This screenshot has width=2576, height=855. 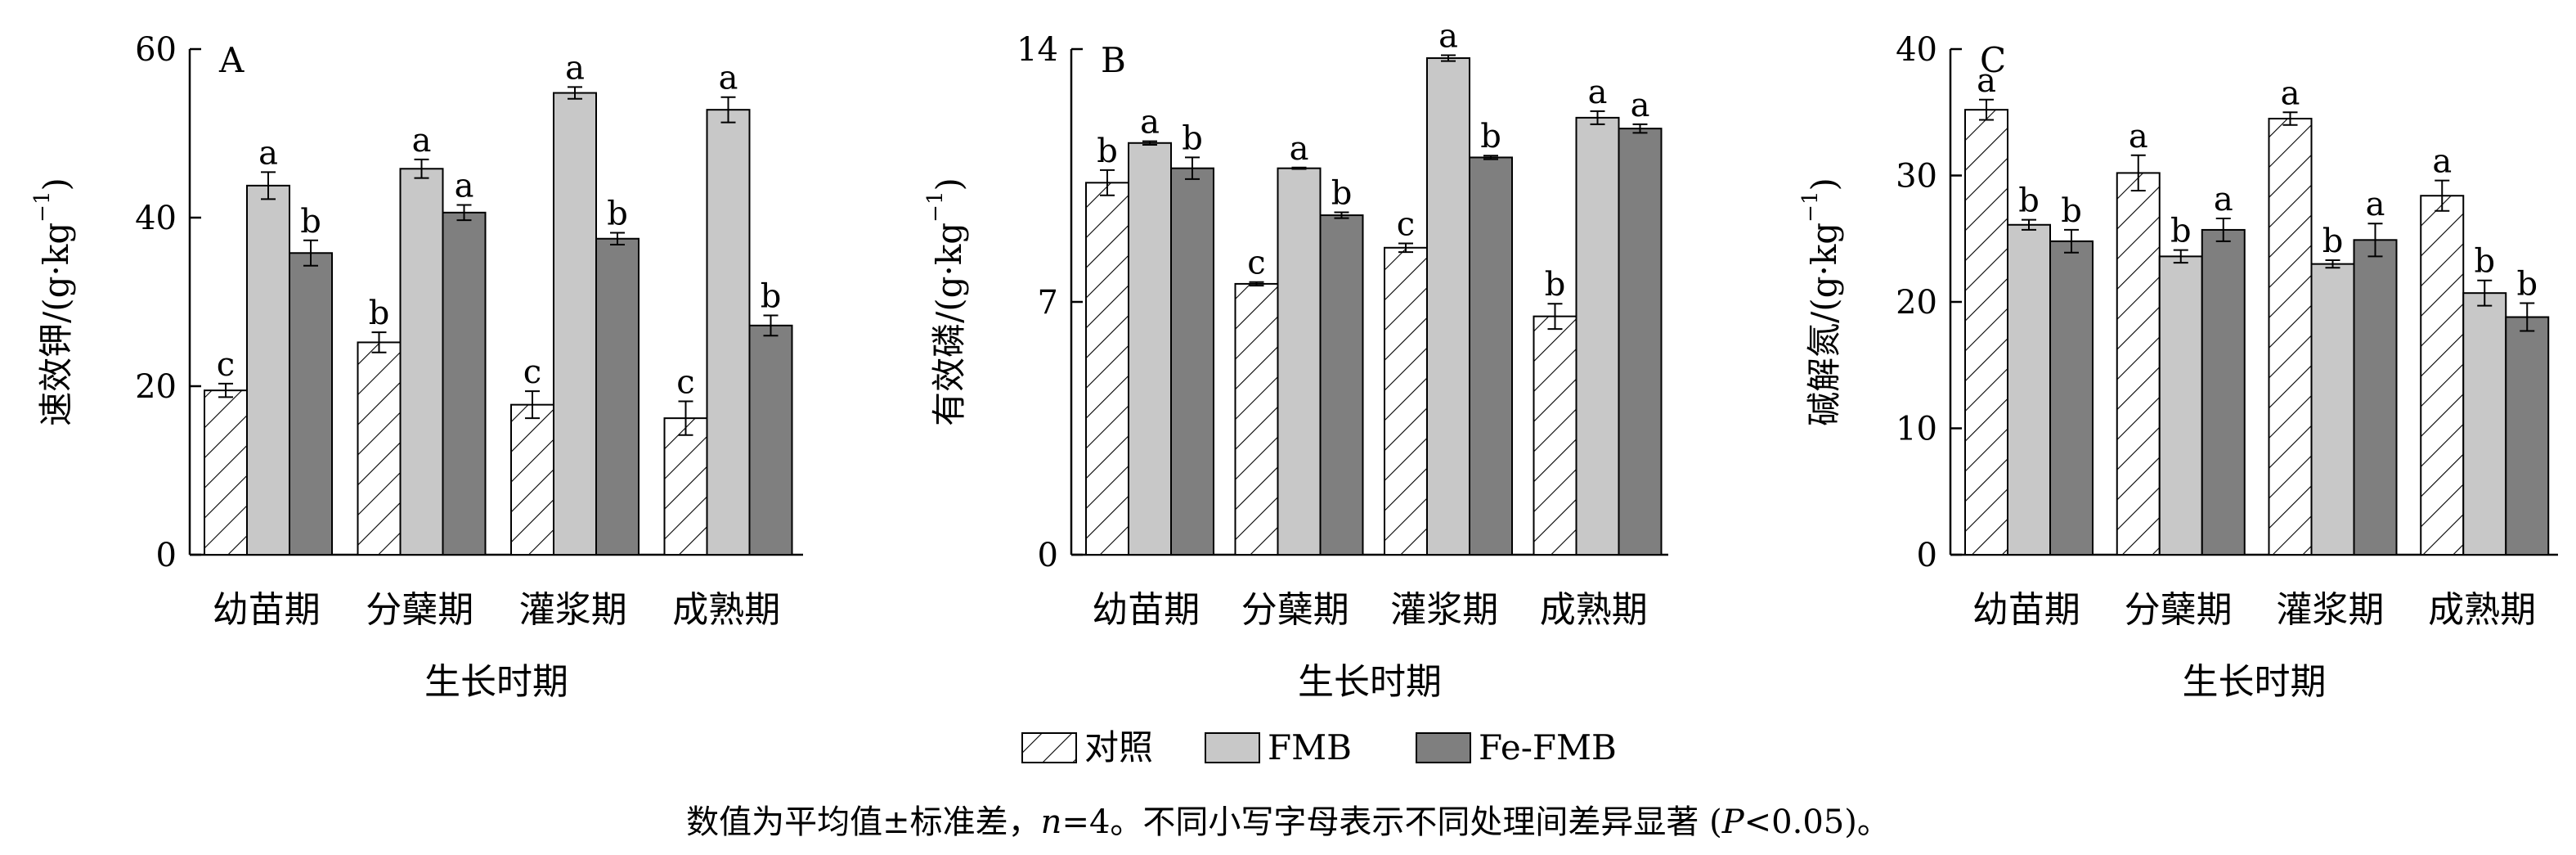 I want to click on y-axis-label: 碱解氮/(g·kg−1), so click(x=1821, y=302).